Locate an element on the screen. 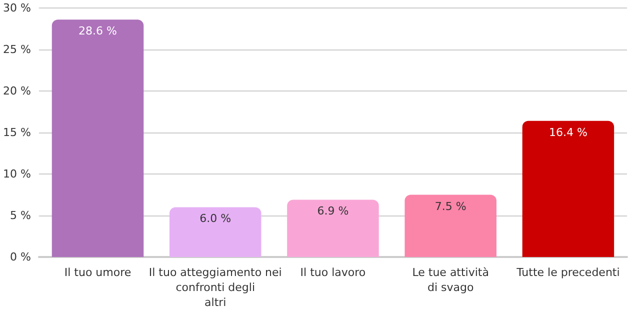 The height and width of the screenshot is (310, 643). y-tick-label: 30 % is located at coordinates (16, 8).